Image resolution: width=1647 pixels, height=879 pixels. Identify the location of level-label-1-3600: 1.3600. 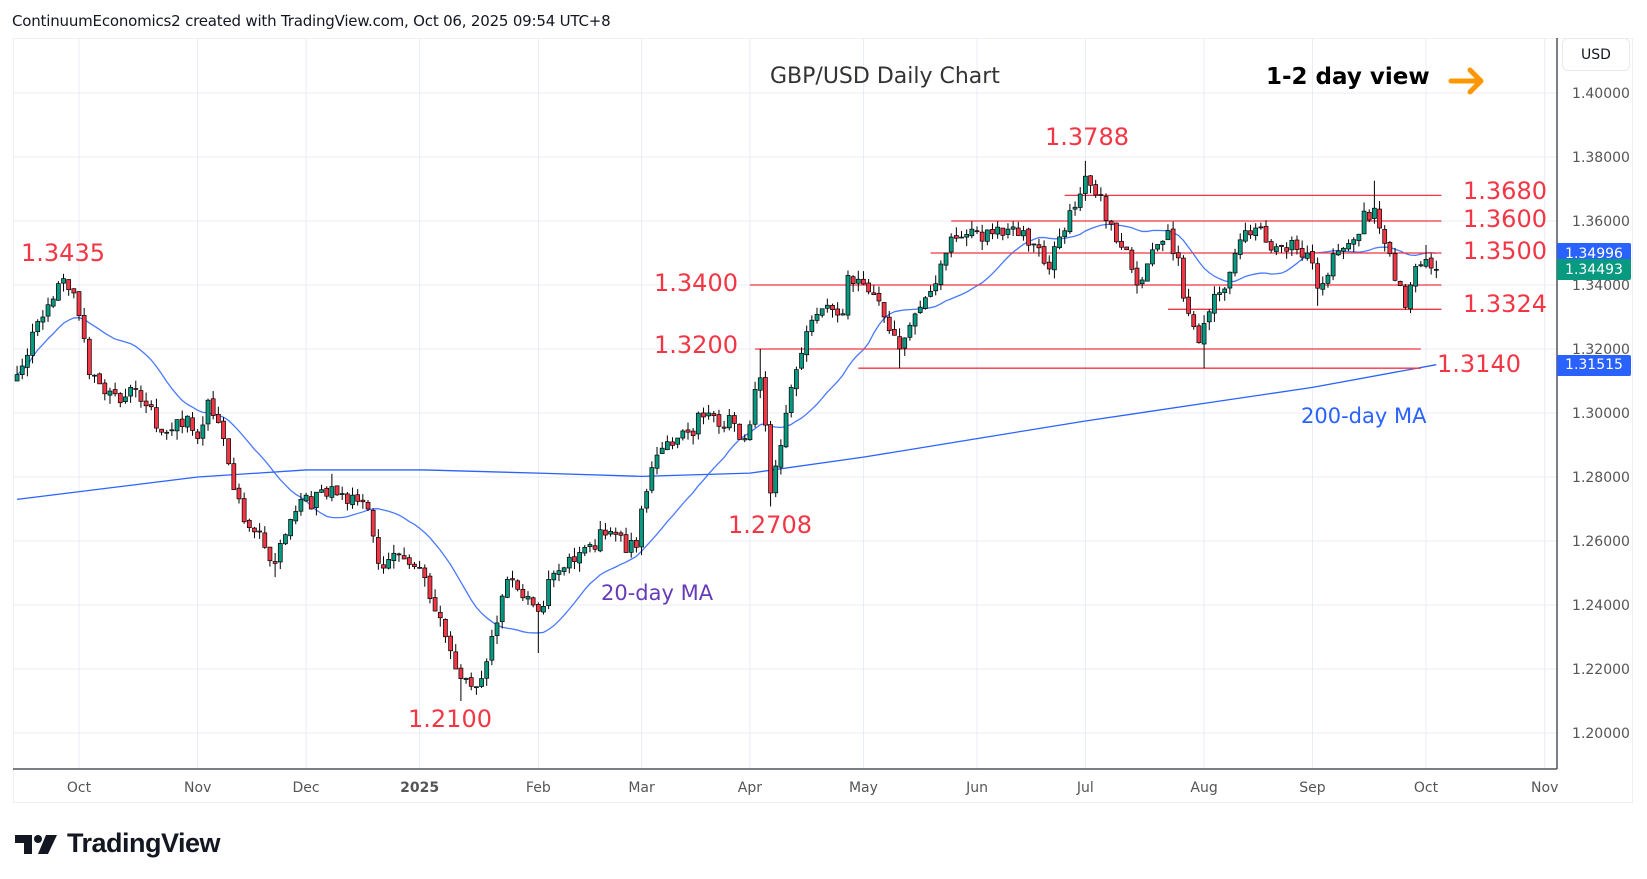
(1505, 219).